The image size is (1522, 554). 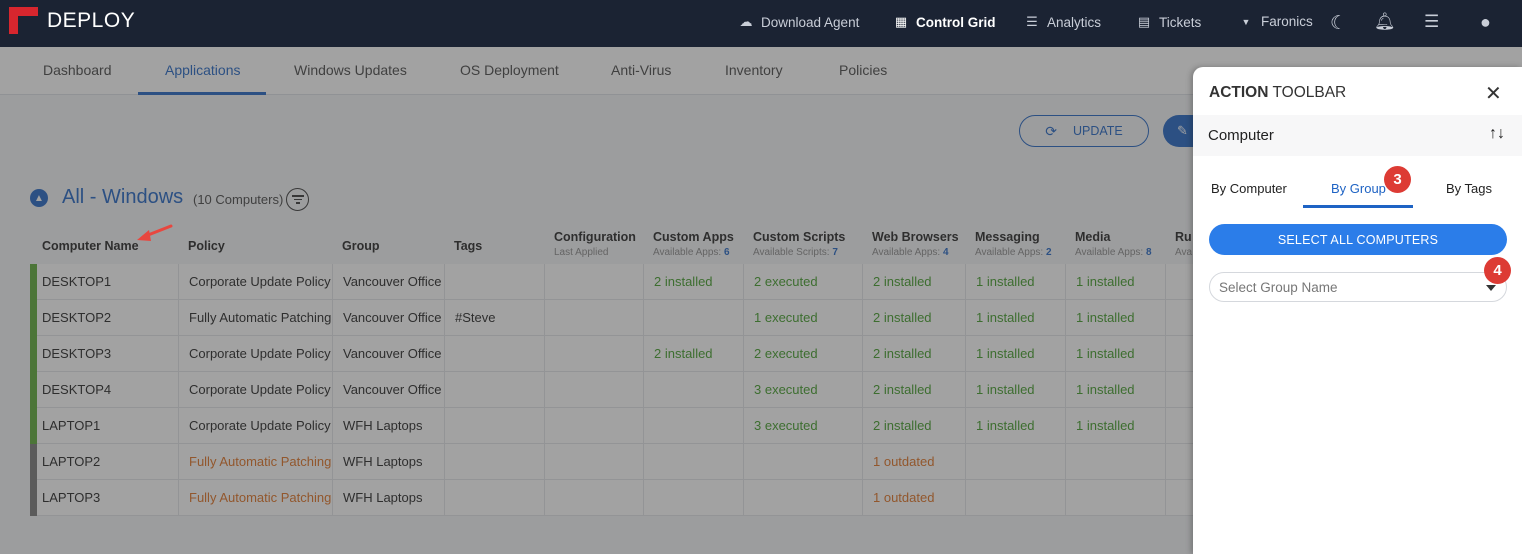 I want to click on tickets-link: ▤ Tickets, so click(x=1168, y=22).